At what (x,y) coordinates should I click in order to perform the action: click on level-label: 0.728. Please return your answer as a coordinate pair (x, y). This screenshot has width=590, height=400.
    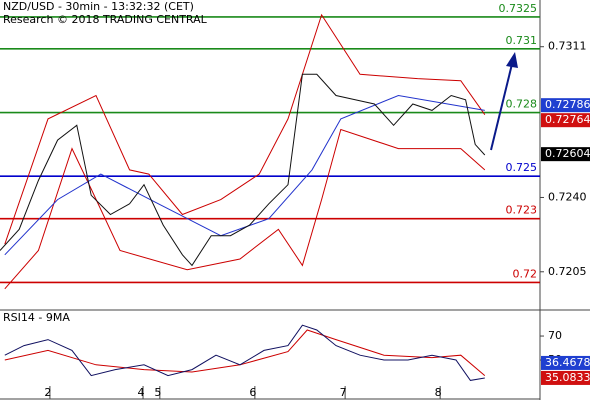
    Looking at the image, I should click on (522, 104).